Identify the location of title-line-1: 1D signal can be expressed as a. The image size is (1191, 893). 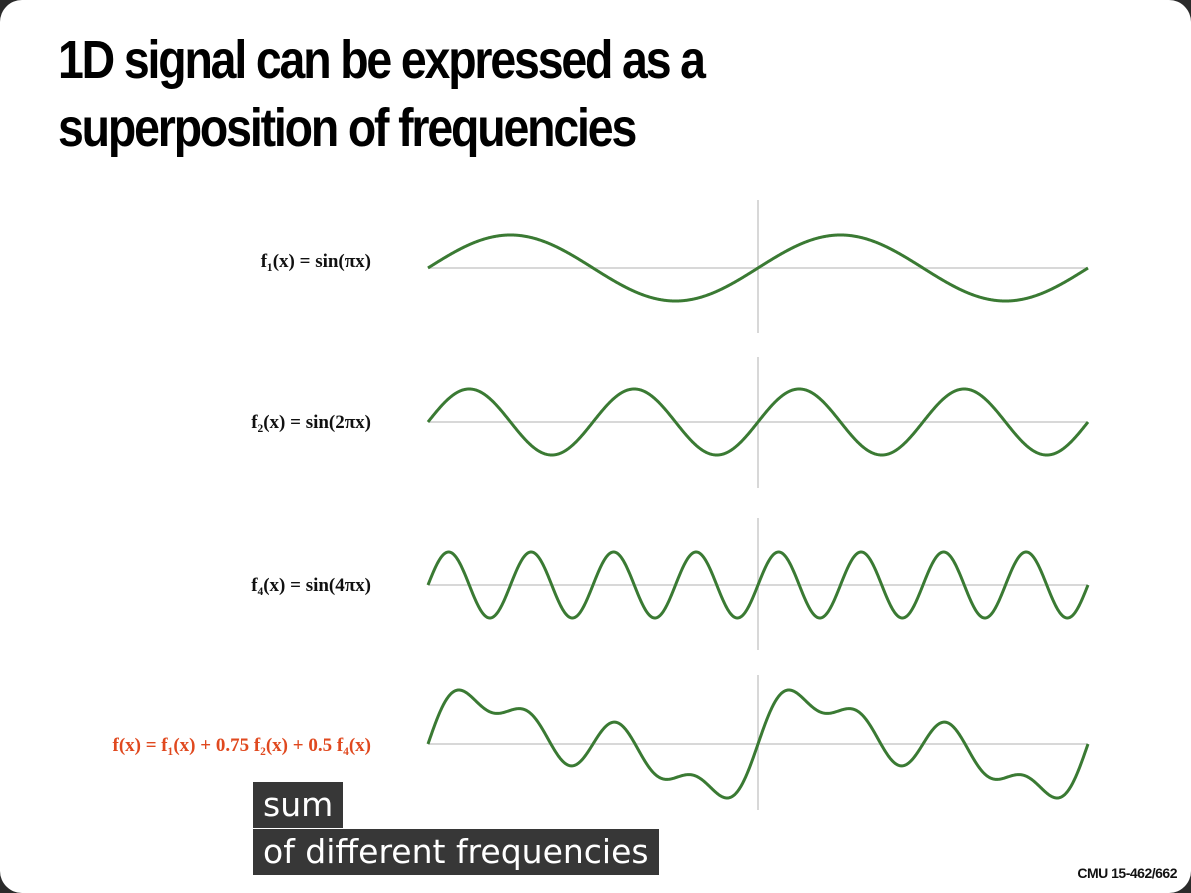
(382, 60).